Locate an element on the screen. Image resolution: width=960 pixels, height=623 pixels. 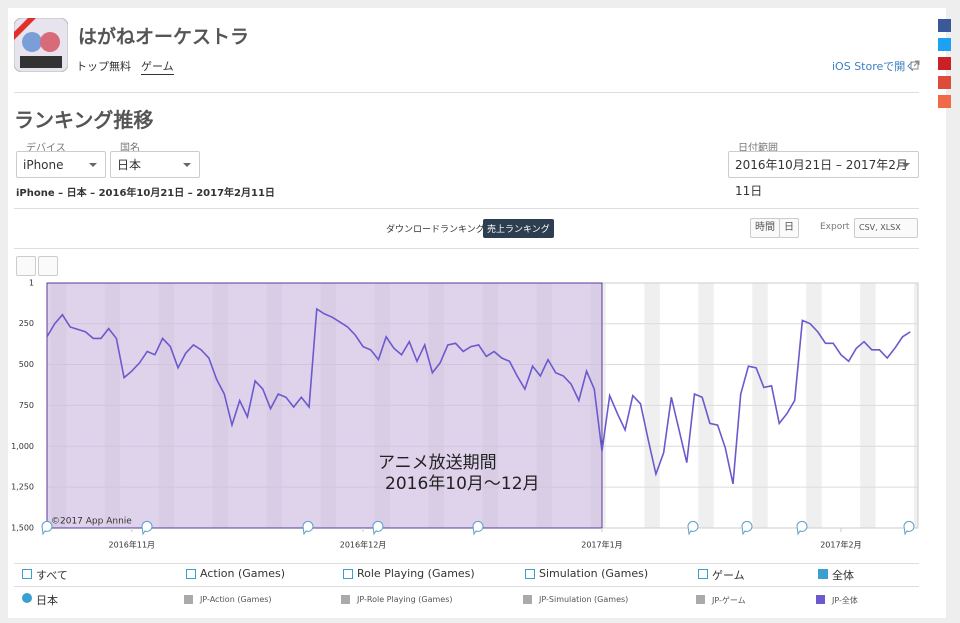
section-title: ランキング推移 is located at coordinates (84, 120).